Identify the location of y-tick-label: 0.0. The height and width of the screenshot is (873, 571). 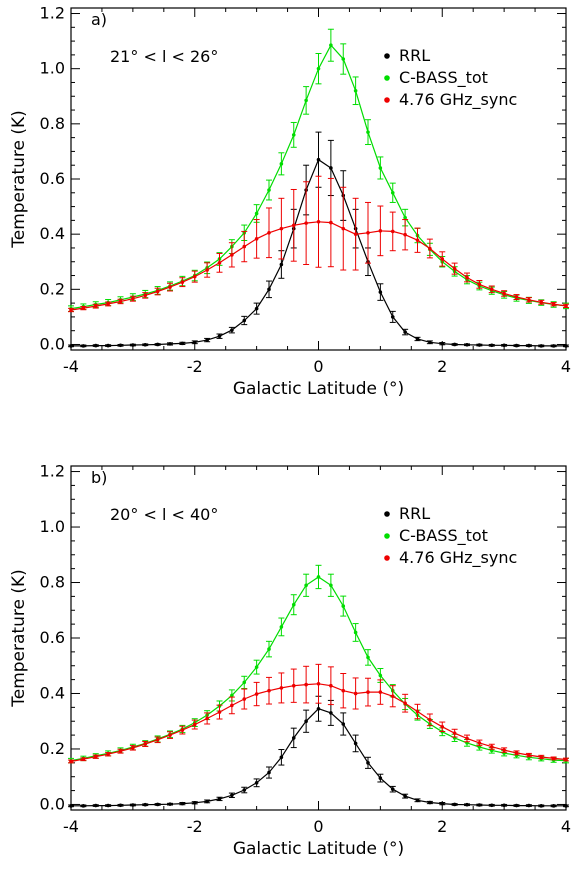
(52, 803).